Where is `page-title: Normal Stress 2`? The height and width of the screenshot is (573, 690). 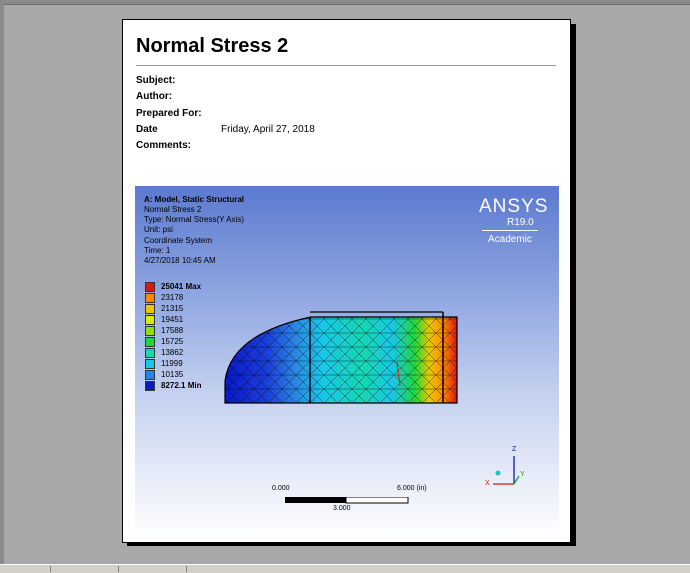
page-title: Normal Stress 2 is located at coordinates (212, 46).